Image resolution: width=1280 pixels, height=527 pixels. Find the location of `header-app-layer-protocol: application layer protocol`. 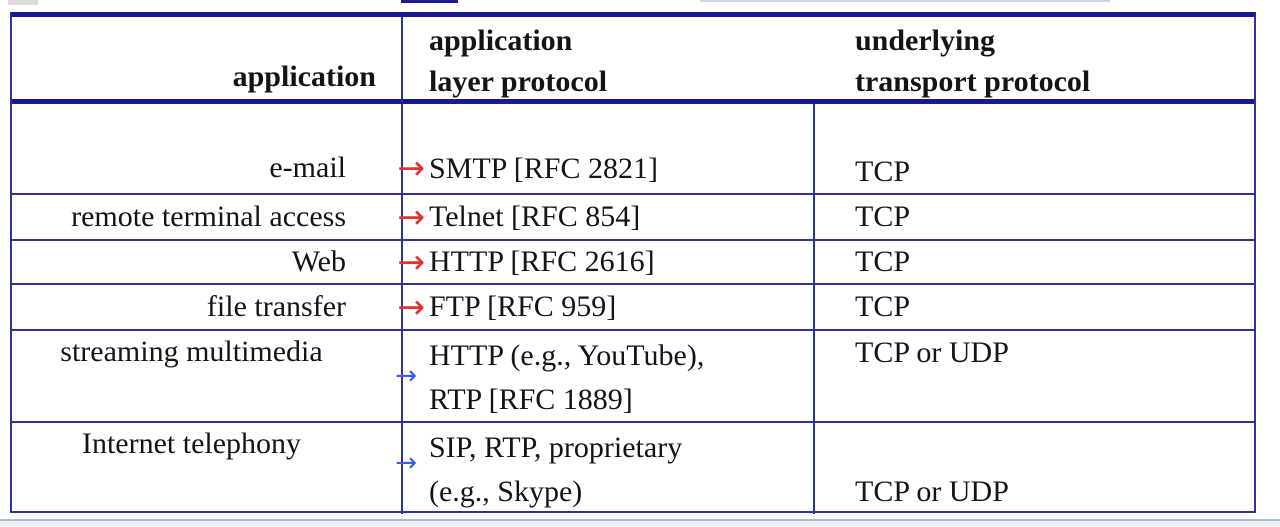

header-app-layer-protocol: application layer protocol is located at coordinates (609, 59).